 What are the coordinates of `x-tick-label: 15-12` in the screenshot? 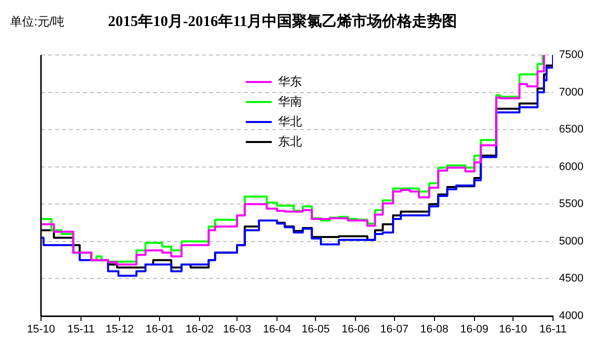 It's located at (120, 330).